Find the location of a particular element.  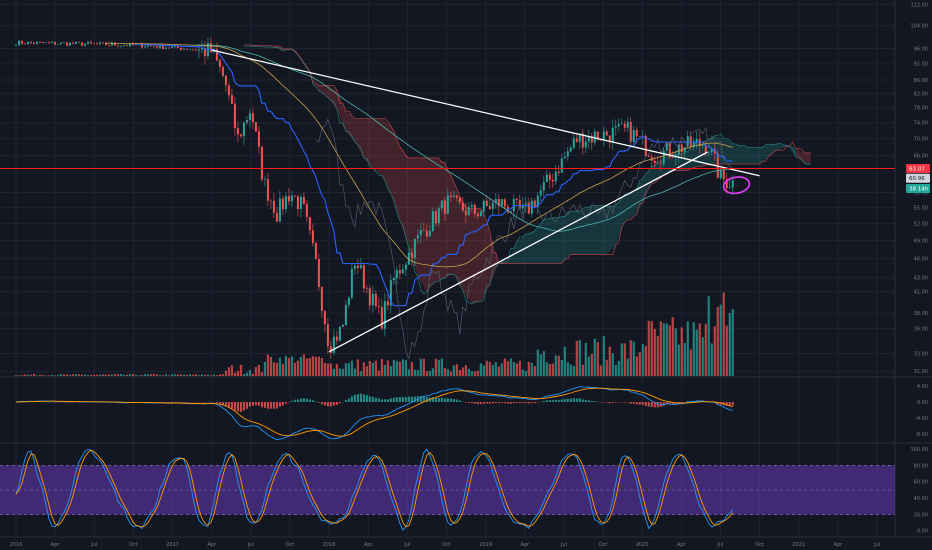

y-tick-label: 104.00 is located at coordinates (920, 27).